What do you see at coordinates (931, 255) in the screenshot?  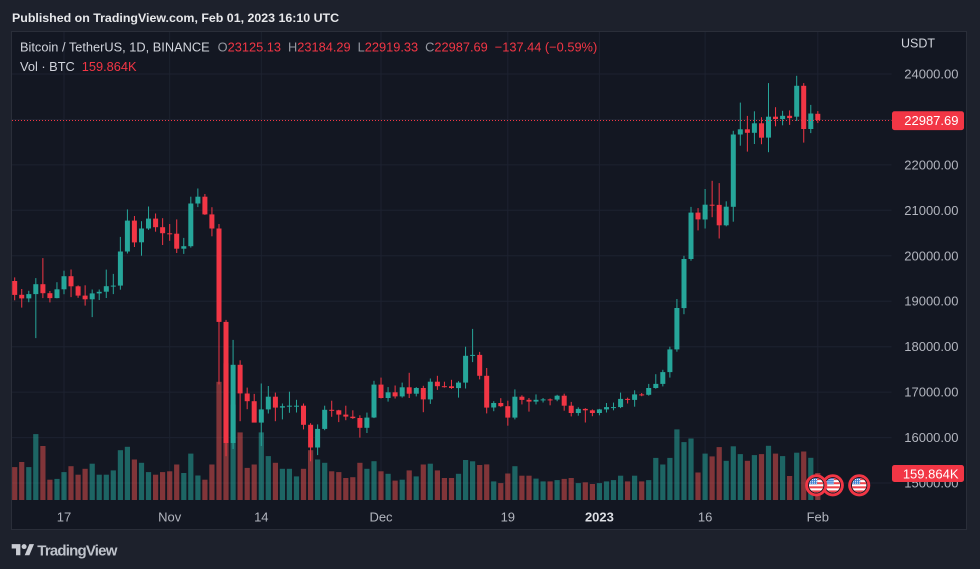 I see `svg-text: 20000.00` at bounding box center [931, 255].